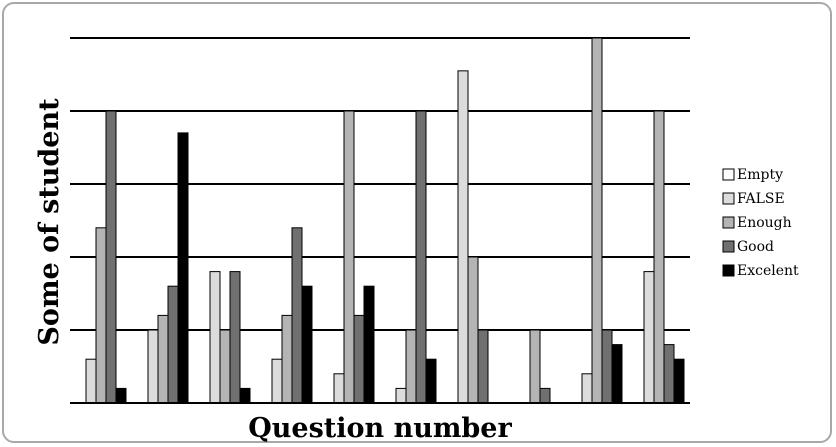  I want to click on legend: Empty FALSE Enough Good Excelent, so click(760, 223).